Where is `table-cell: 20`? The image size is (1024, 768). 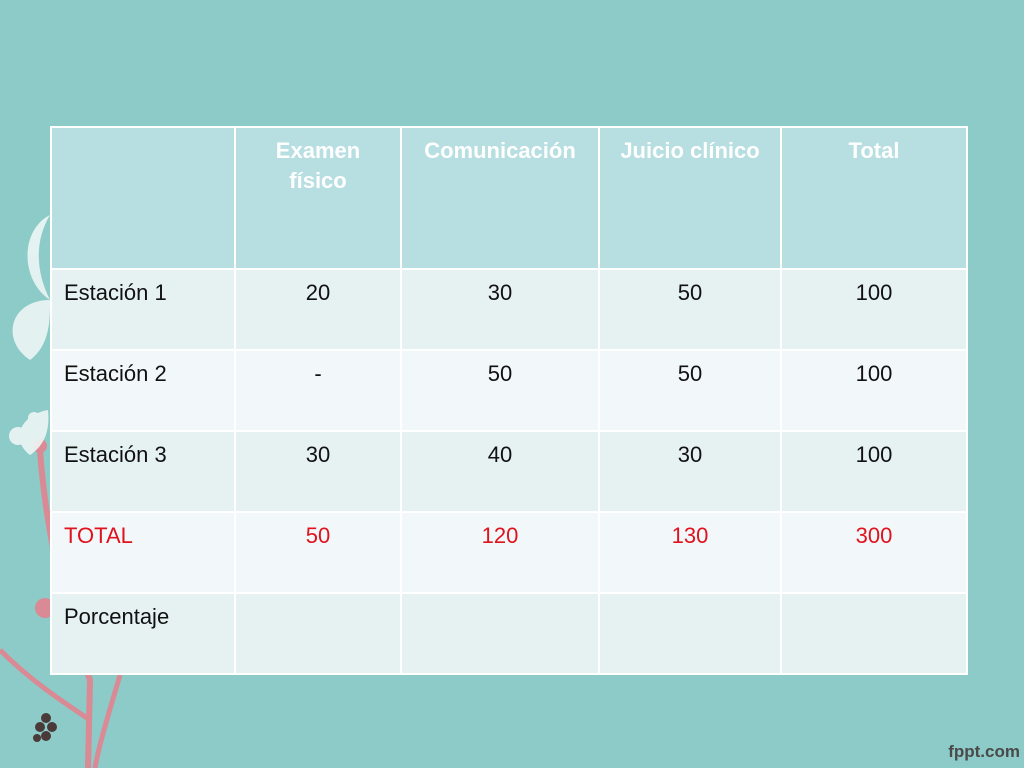 table-cell: 20 is located at coordinates (318, 309).